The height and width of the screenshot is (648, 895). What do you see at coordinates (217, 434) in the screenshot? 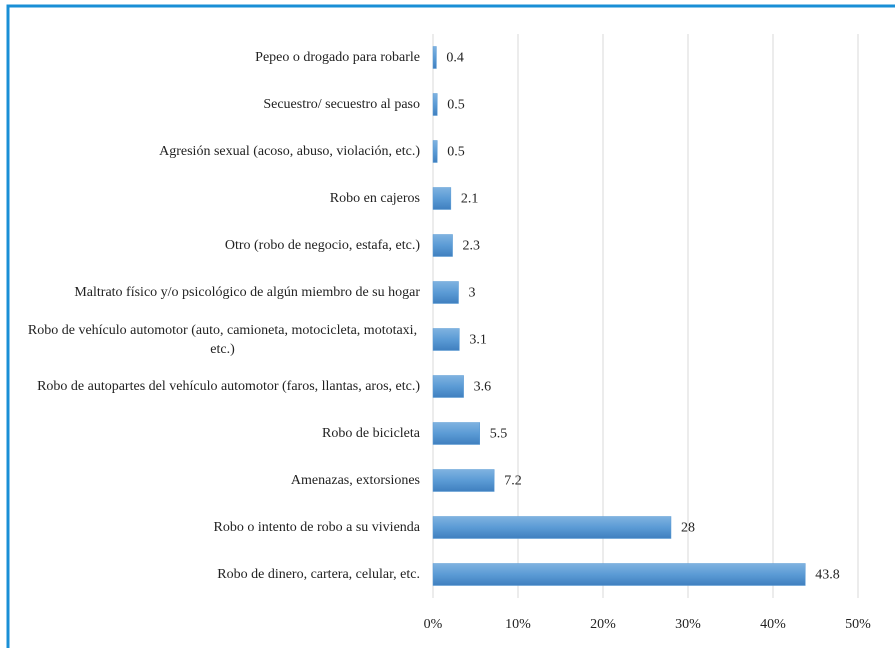
I see `category-label-box: Robo de bicicleta` at bounding box center [217, 434].